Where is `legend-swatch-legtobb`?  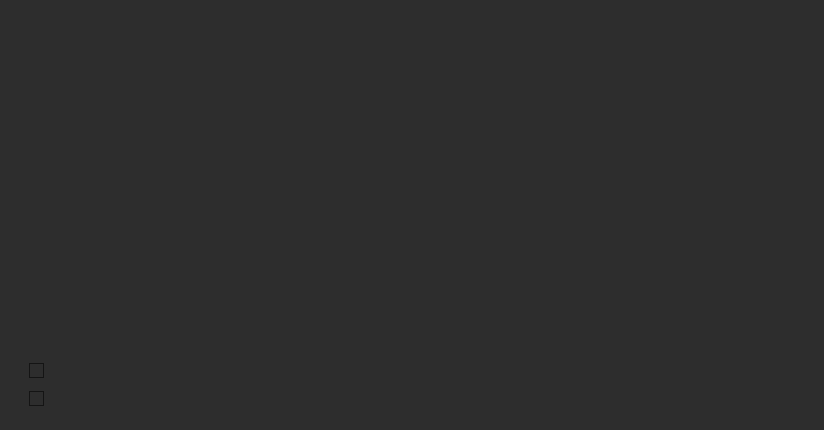 legend-swatch-legtobb is located at coordinates (36, 370).